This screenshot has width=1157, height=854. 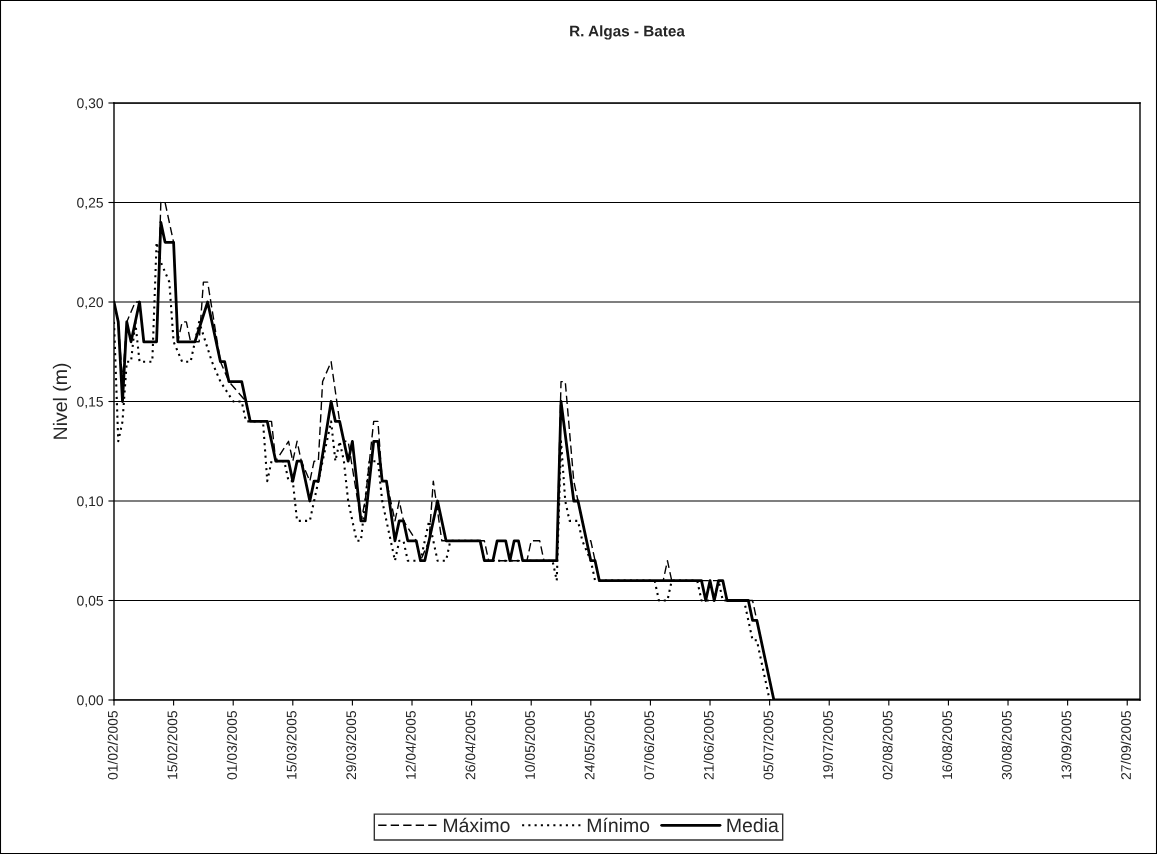 What do you see at coordinates (649, 745) in the screenshot?
I see `x-tick-label: 07/06/2005` at bounding box center [649, 745].